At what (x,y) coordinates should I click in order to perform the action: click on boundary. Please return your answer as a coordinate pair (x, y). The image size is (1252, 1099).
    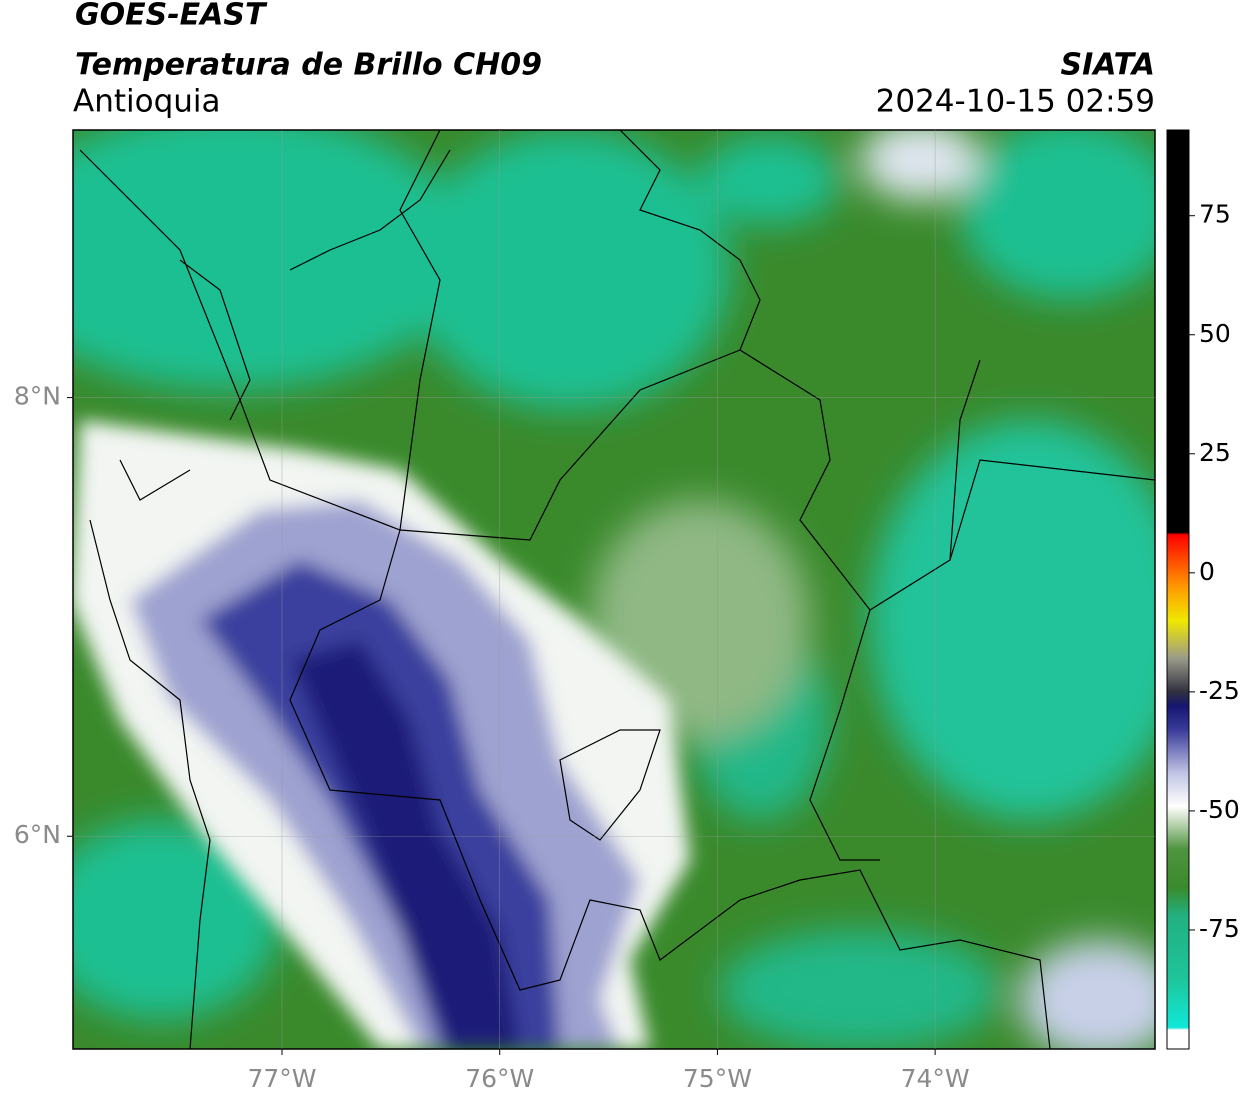
    Looking at the image, I should click on (610, 785).